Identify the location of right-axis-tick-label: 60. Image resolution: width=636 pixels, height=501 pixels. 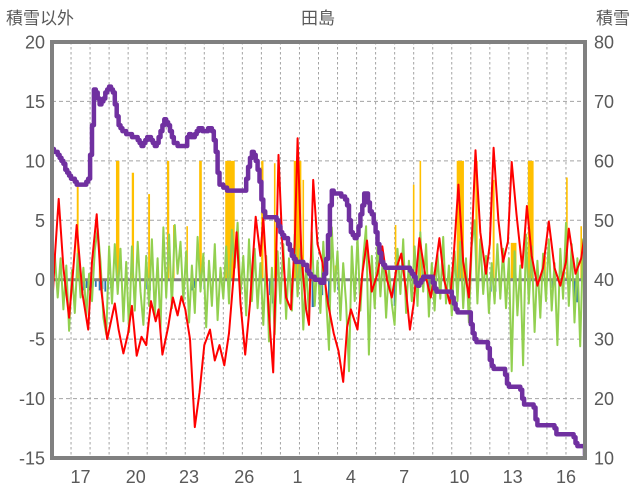
(604, 161).